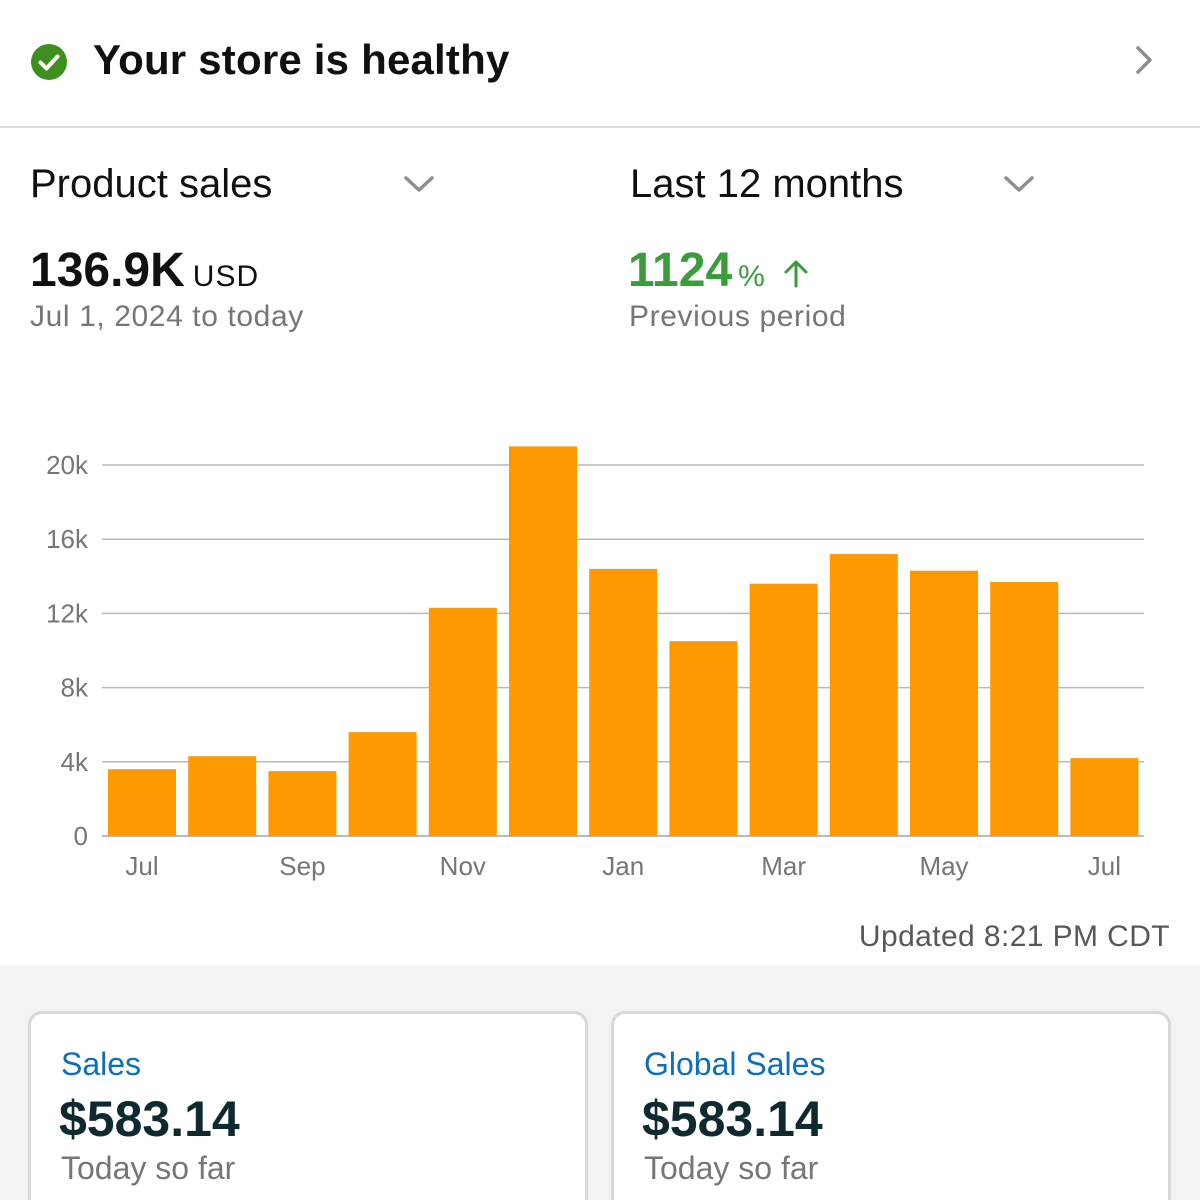  I want to click on period-dropdown: Last 12 months, so click(840, 188).